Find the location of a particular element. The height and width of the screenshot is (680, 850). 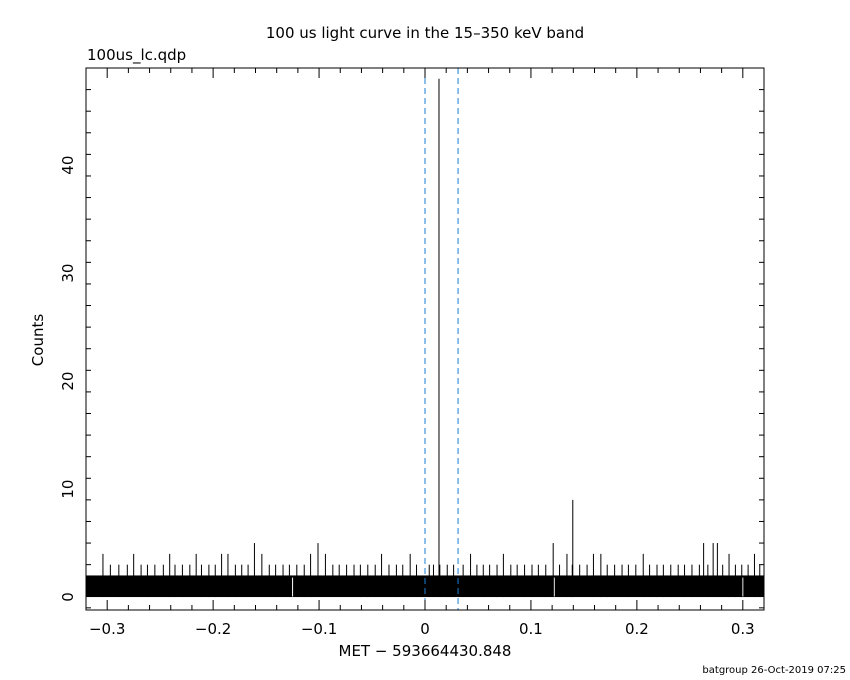

file-label: 100us_lc.qdp is located at coordinates (136, 55).